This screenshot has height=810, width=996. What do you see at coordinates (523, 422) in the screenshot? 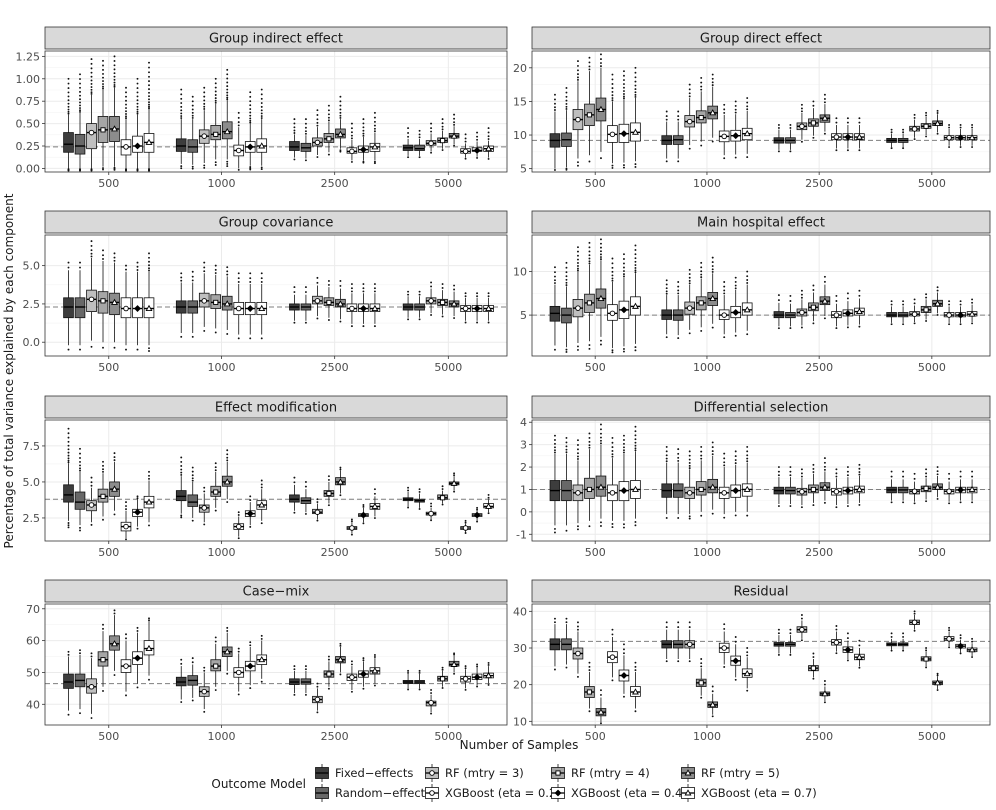
I see `y-tick-label: 4` at bounding box center [523, 422].